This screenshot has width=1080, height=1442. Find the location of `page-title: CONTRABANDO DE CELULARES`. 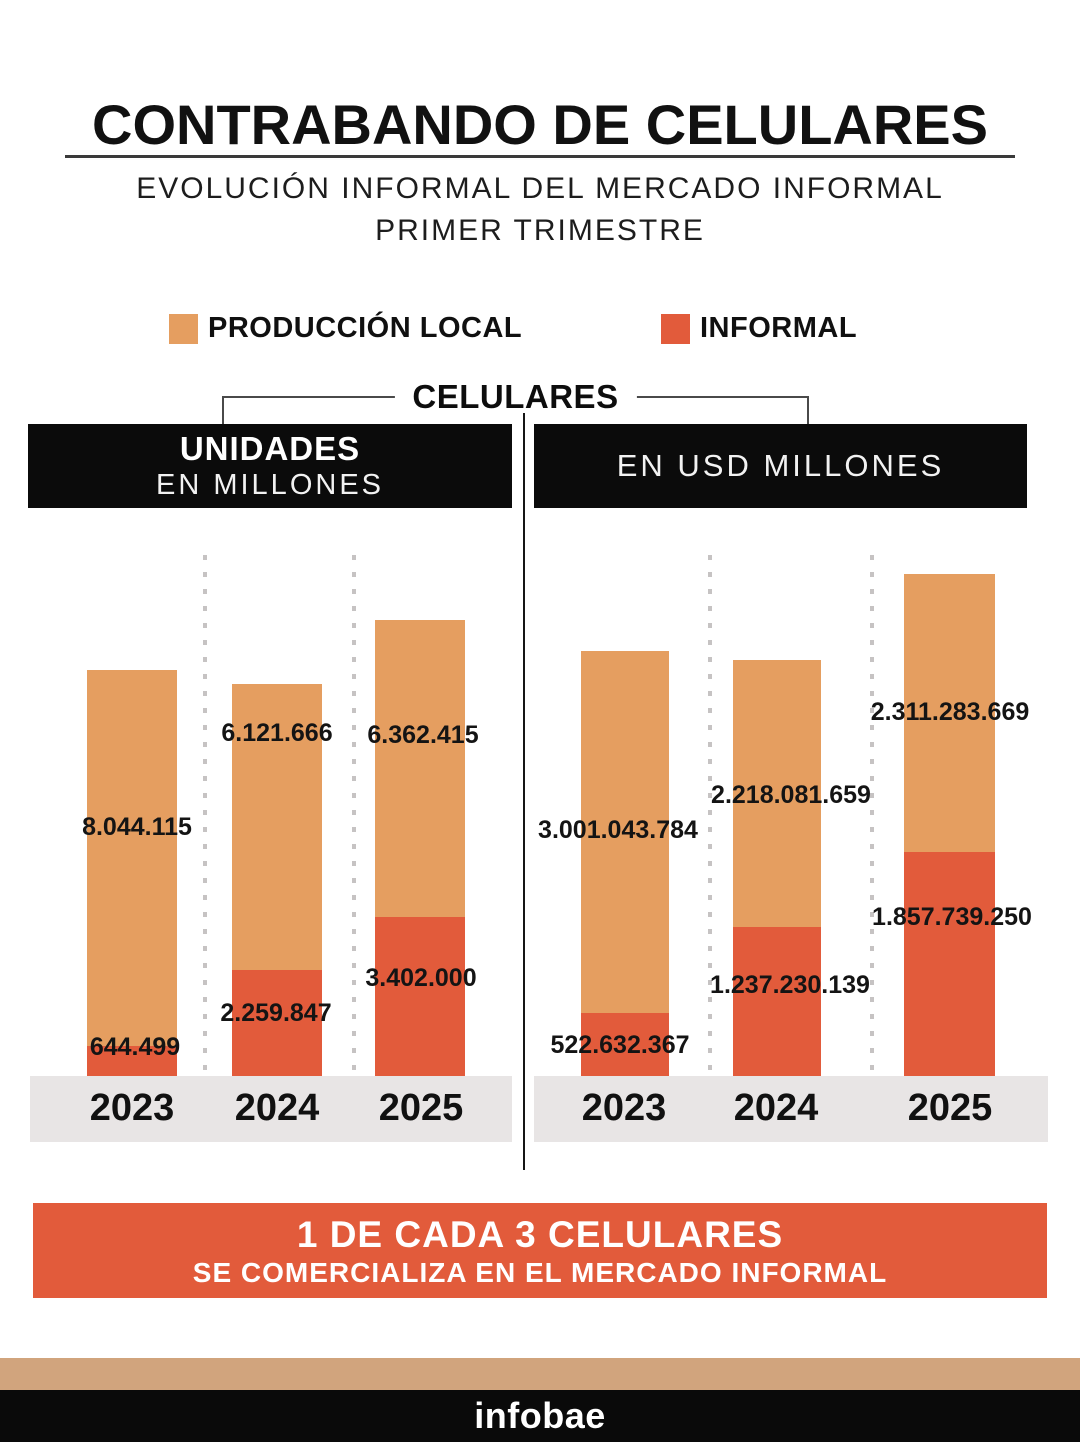

page-title: CONTRABANDO DE CELULARES is located at coordinates (540, 124).